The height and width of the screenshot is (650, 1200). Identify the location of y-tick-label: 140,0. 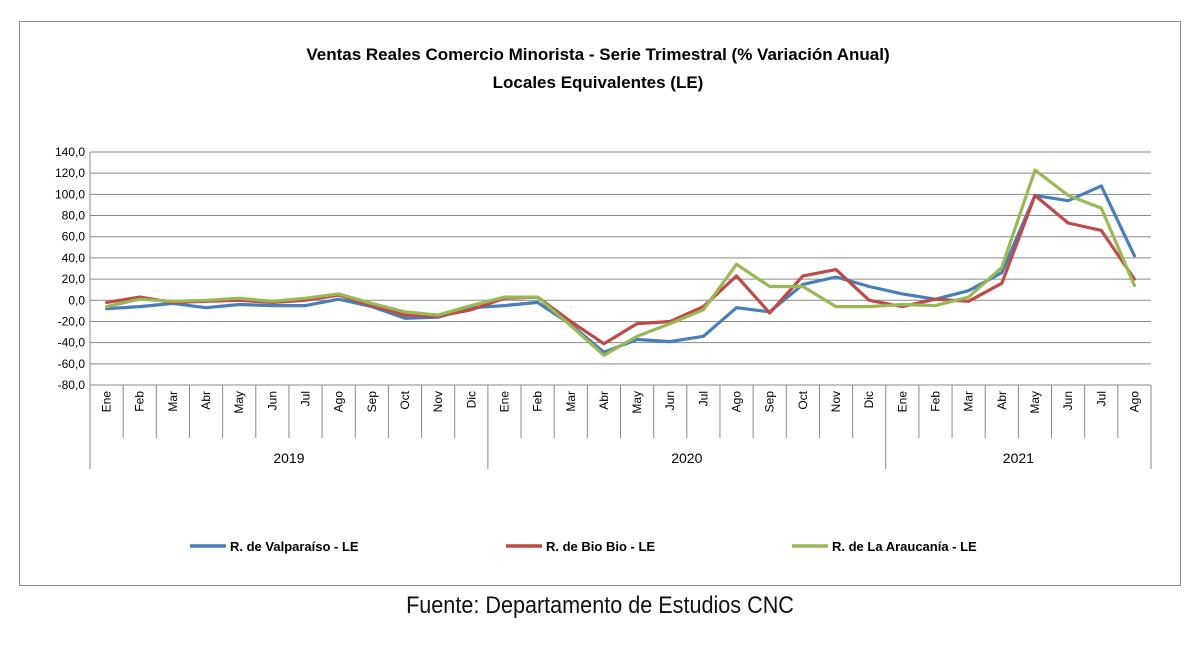
(70, 152).